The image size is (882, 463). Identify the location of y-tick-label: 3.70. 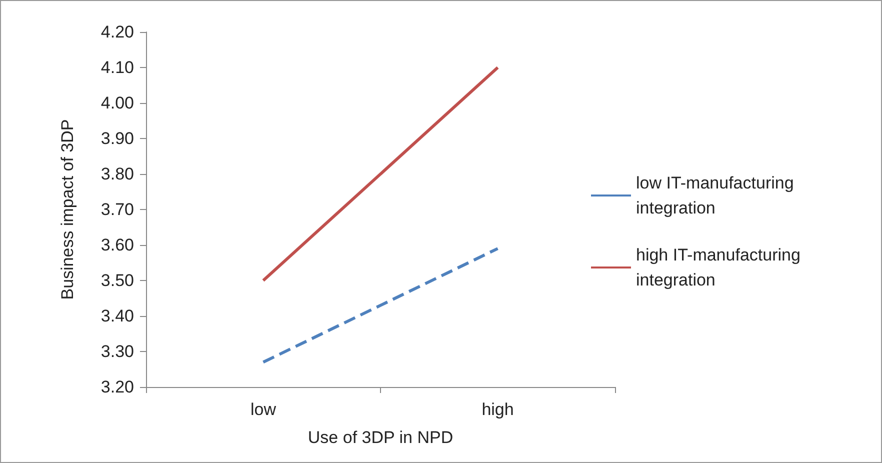
(117, 209).